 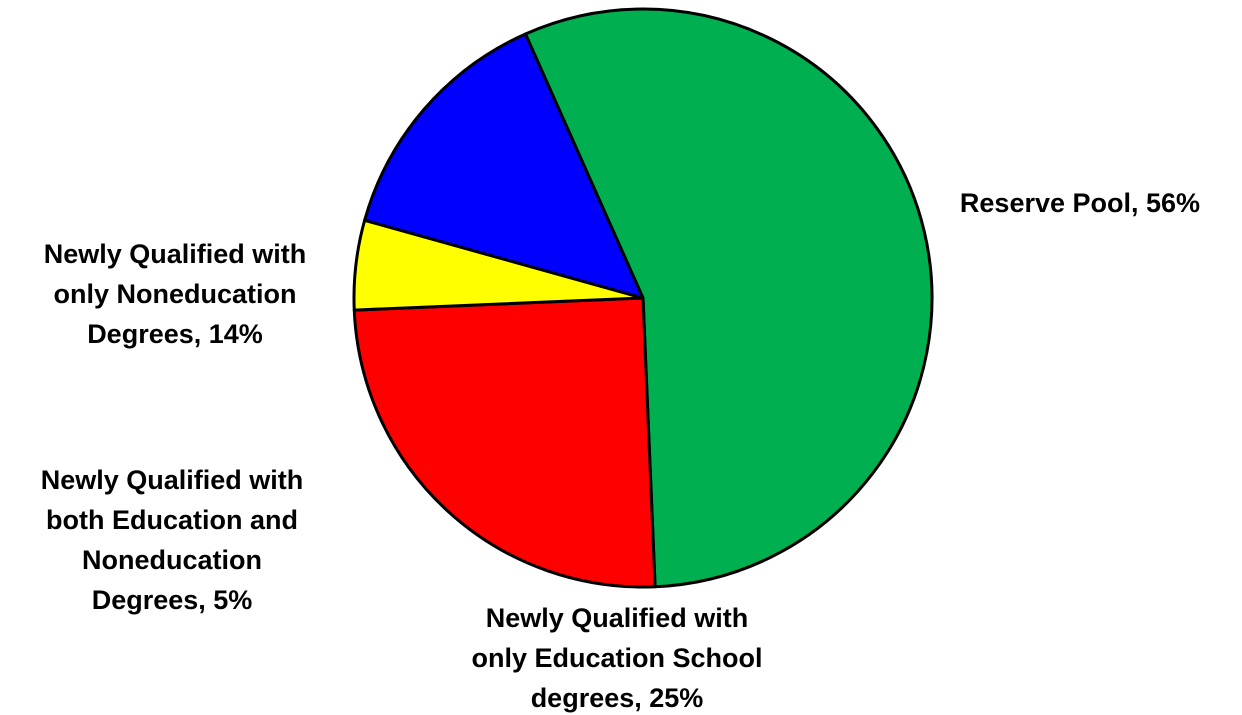 I want to click on slice-label-line: degrees, 25%, so click(x=617, y=698).